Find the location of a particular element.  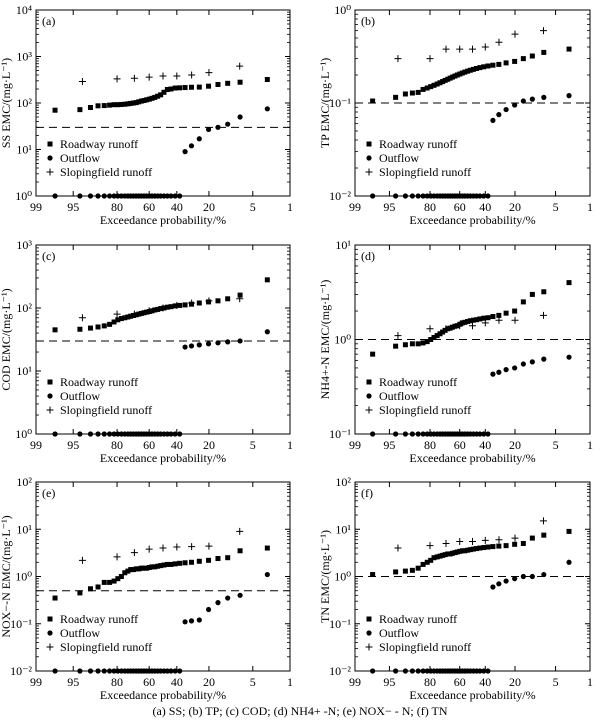

y-tick-label: 10³ is located at coordinates (24, 245).